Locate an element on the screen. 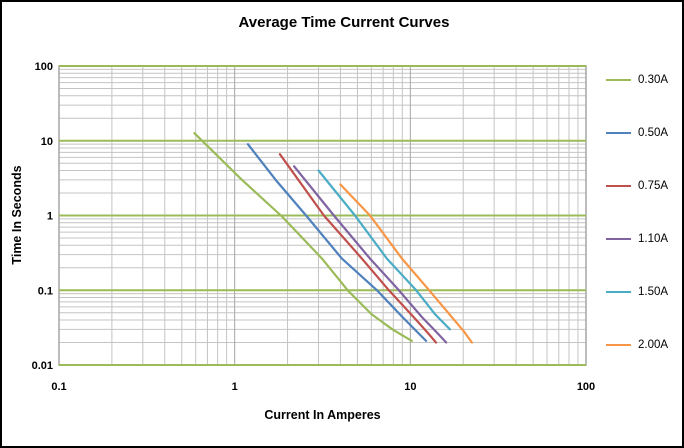 Image resolution: width=684 pixels, height=448 pixels. series-curve-1.10A is located at coordinates (370, 254).